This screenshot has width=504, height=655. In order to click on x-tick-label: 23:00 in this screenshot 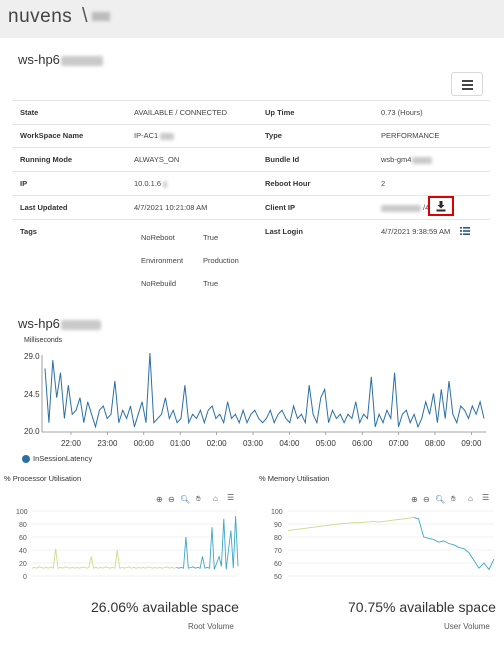, I will do `click(107, 443)`.